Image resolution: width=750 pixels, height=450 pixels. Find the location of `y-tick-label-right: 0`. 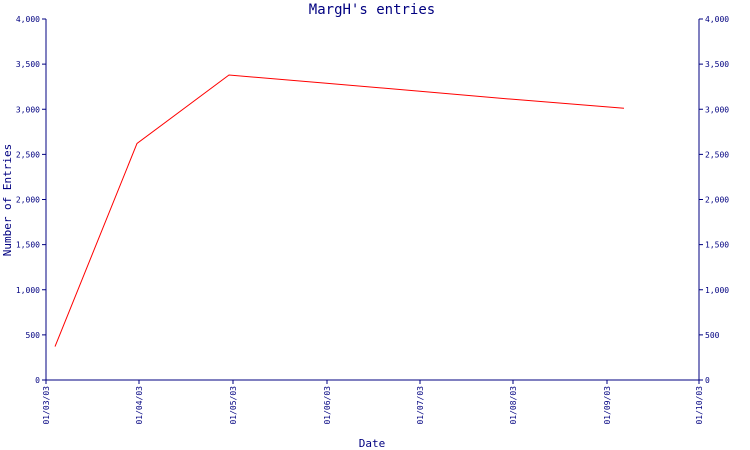

y-tick-label-right: 0 is located at coordinates (707, 380).